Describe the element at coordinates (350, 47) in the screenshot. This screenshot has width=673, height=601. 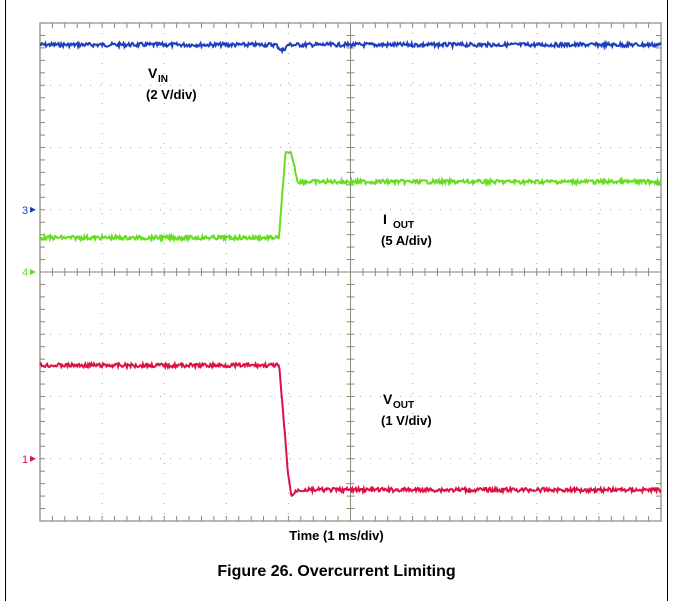
I see `trace-vin` at that location.